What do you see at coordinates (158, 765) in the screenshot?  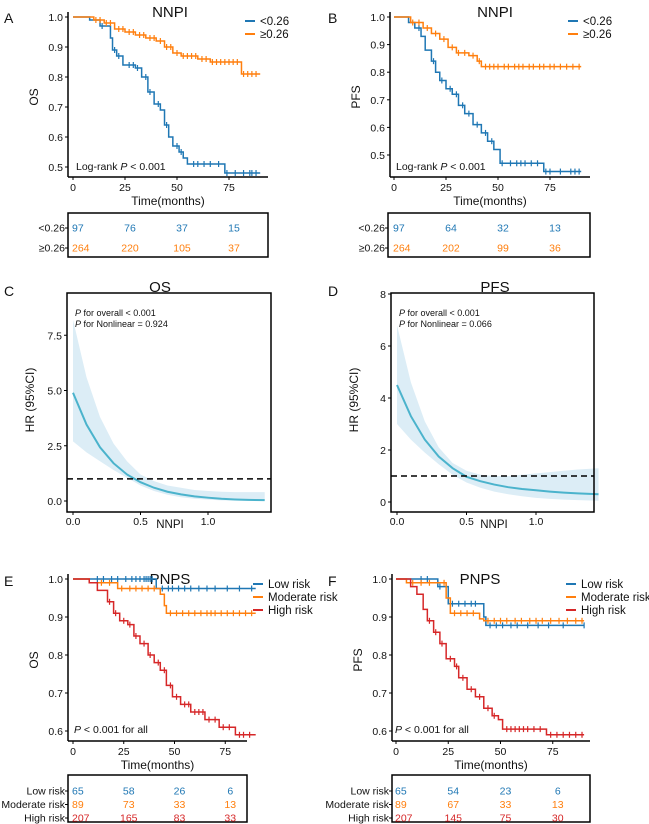 I see `x-axis-label: Time(months)` at bounding box center [158, 765].